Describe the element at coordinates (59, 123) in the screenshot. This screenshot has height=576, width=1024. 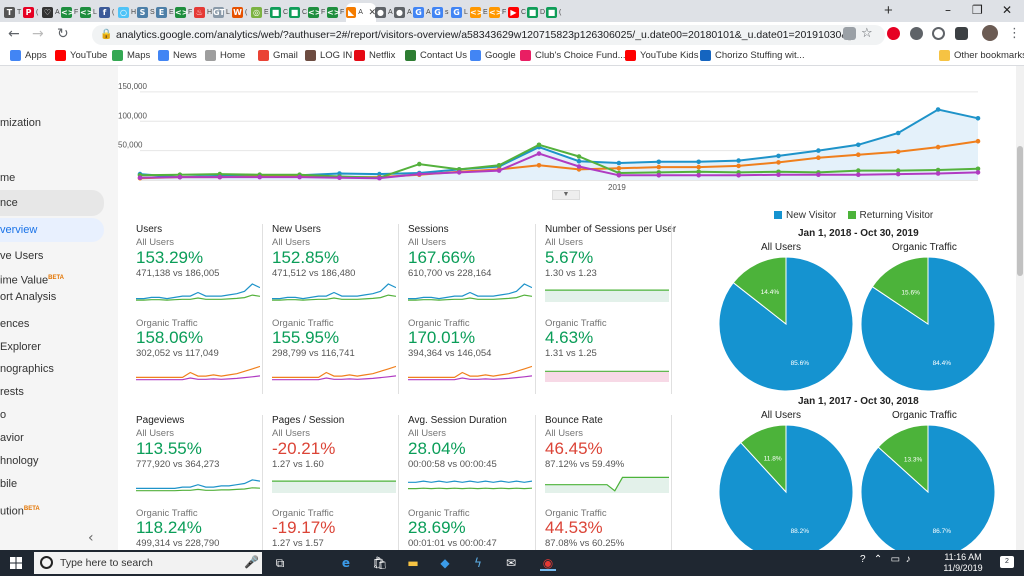
I see `sidebar-item: mization` at that location.